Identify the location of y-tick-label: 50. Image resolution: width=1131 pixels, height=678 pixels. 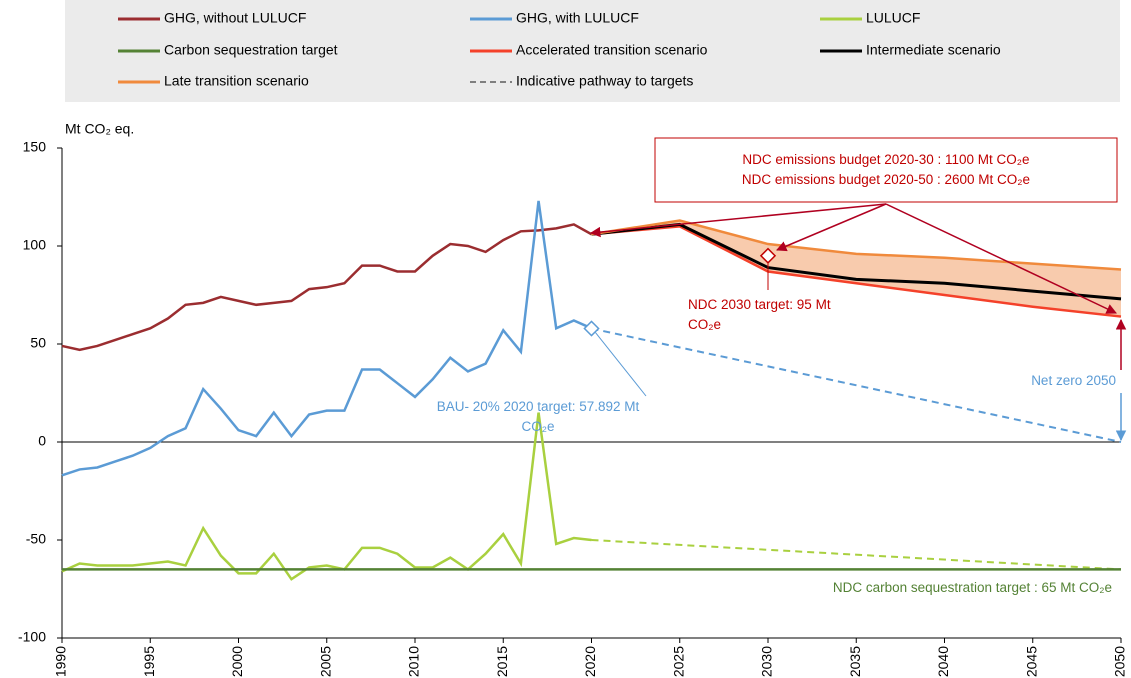
(38, 343).